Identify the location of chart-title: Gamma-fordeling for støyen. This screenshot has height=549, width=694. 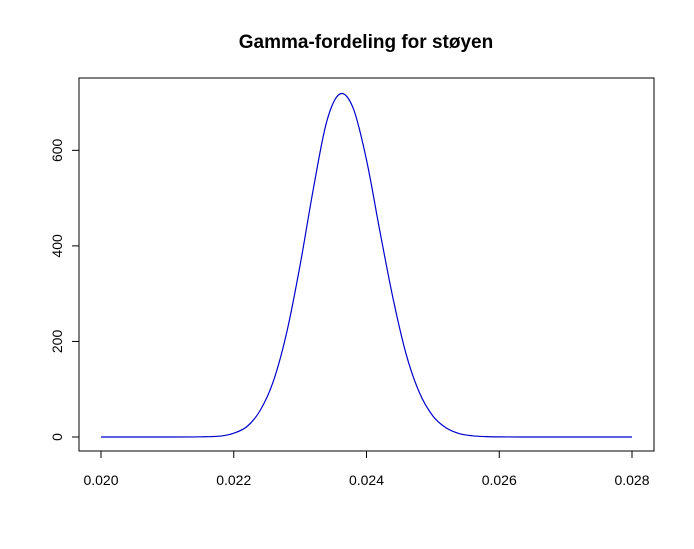
(366, 42).